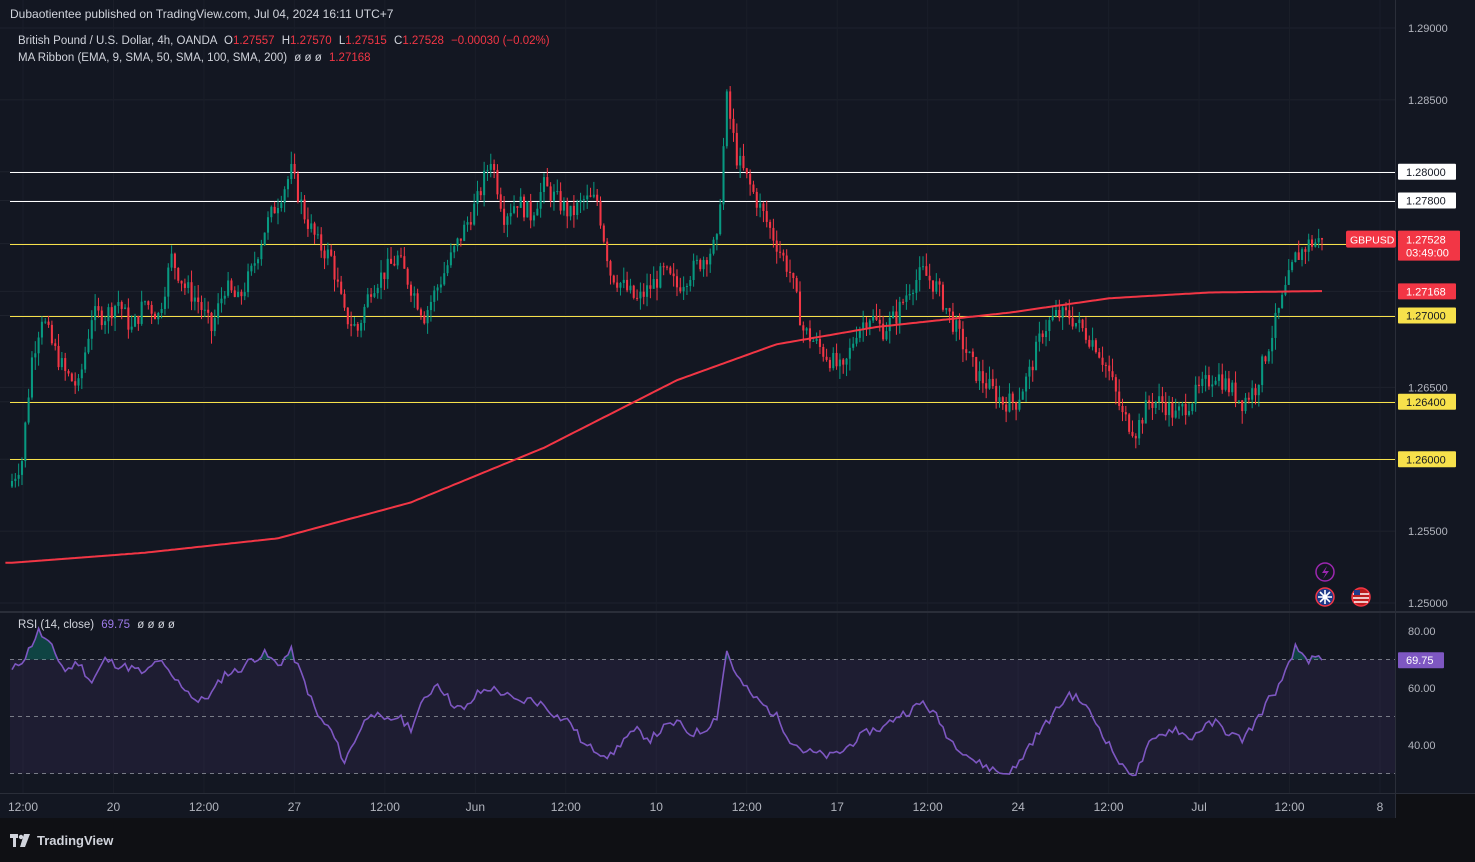  What do you see at coordinates (1371, 239) in the screenshot?
I see `symbol-tag` at bounding box center [1371, 239].